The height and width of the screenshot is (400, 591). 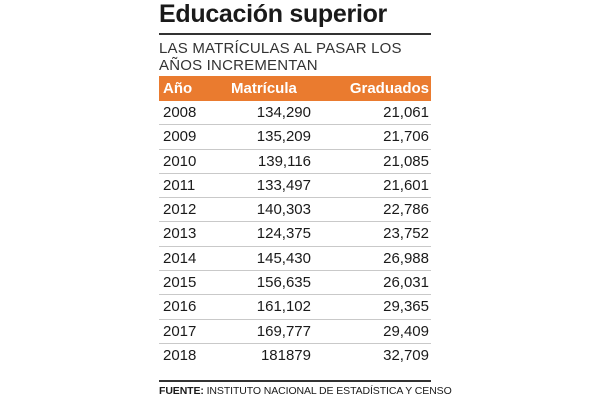 I want to click on table-row: 2017 169,777 29,409, so click(x=295, y=332).